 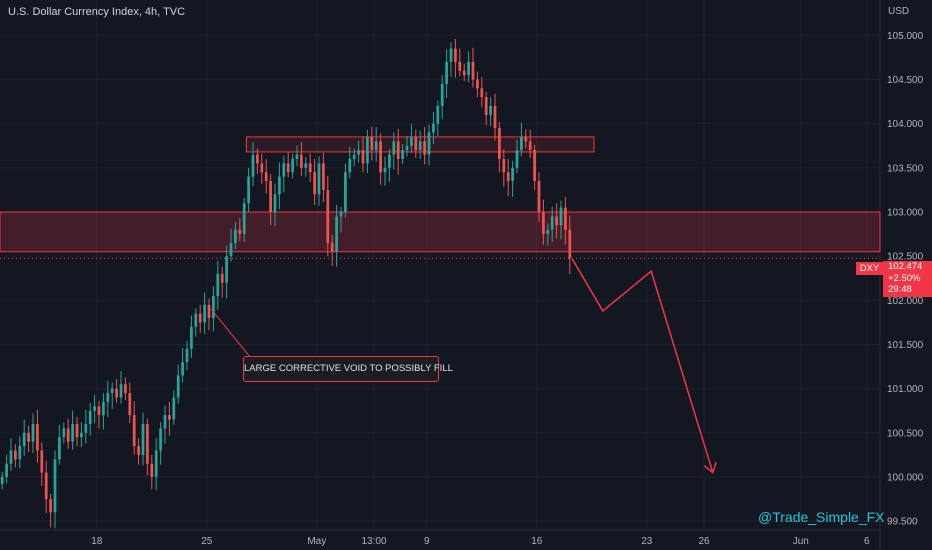 I want to click on x-tick-label: 26, so click(x=704, y=541).